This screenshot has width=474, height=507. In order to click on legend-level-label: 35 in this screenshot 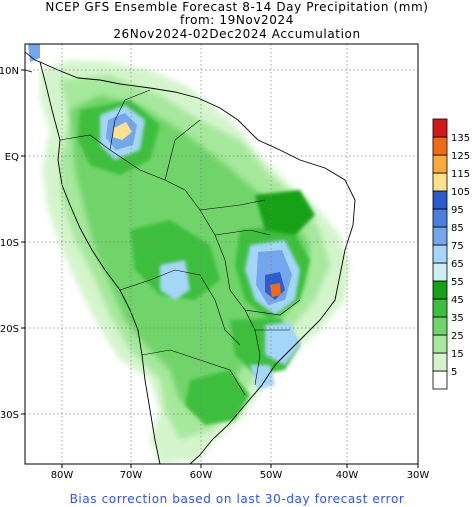, I will do `click(457, 318)`.